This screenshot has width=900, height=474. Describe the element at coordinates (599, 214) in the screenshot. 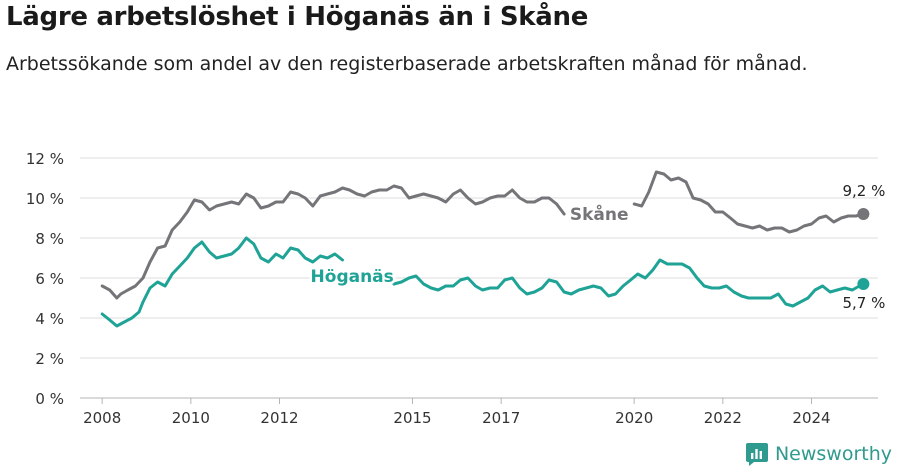

I see `series-label-skane: Skåne` at that location.